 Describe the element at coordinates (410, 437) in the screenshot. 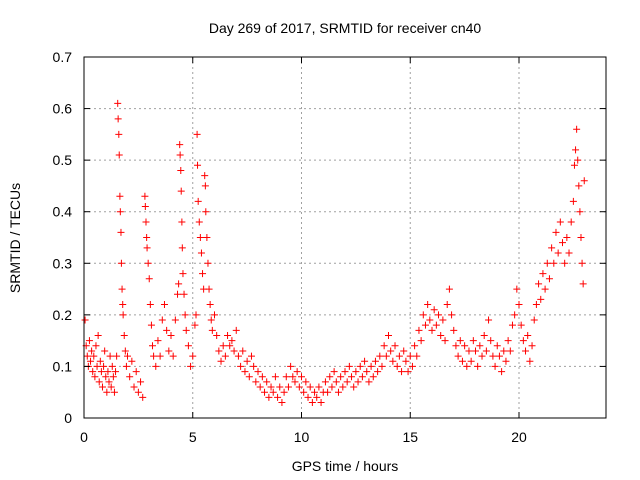

I see `x-tick-label: 15` at that location.